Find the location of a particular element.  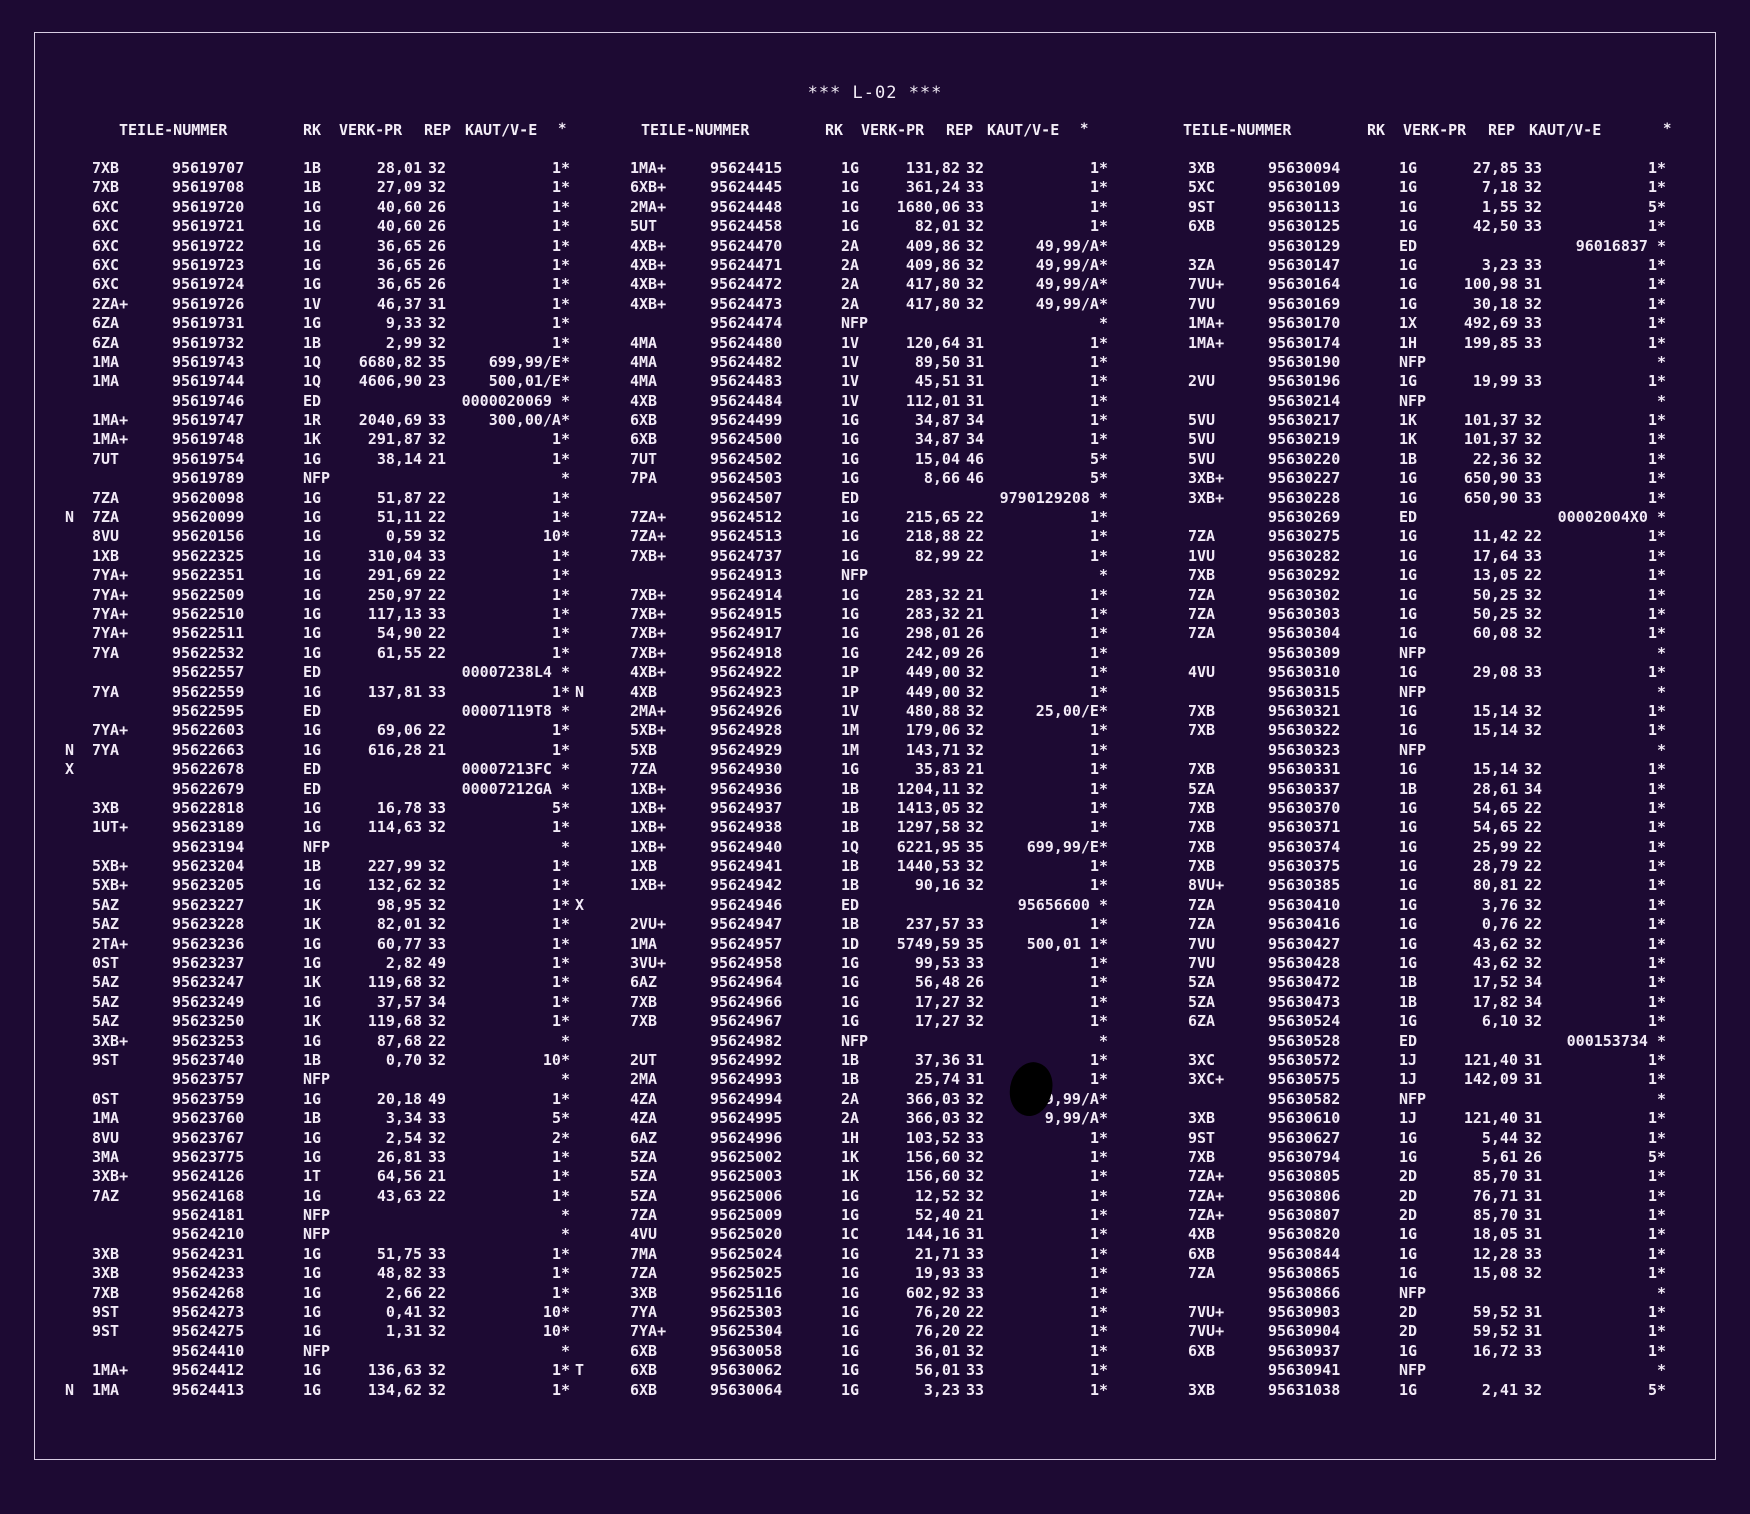

part-number: 95624923 is located at coordinates (746, 691).